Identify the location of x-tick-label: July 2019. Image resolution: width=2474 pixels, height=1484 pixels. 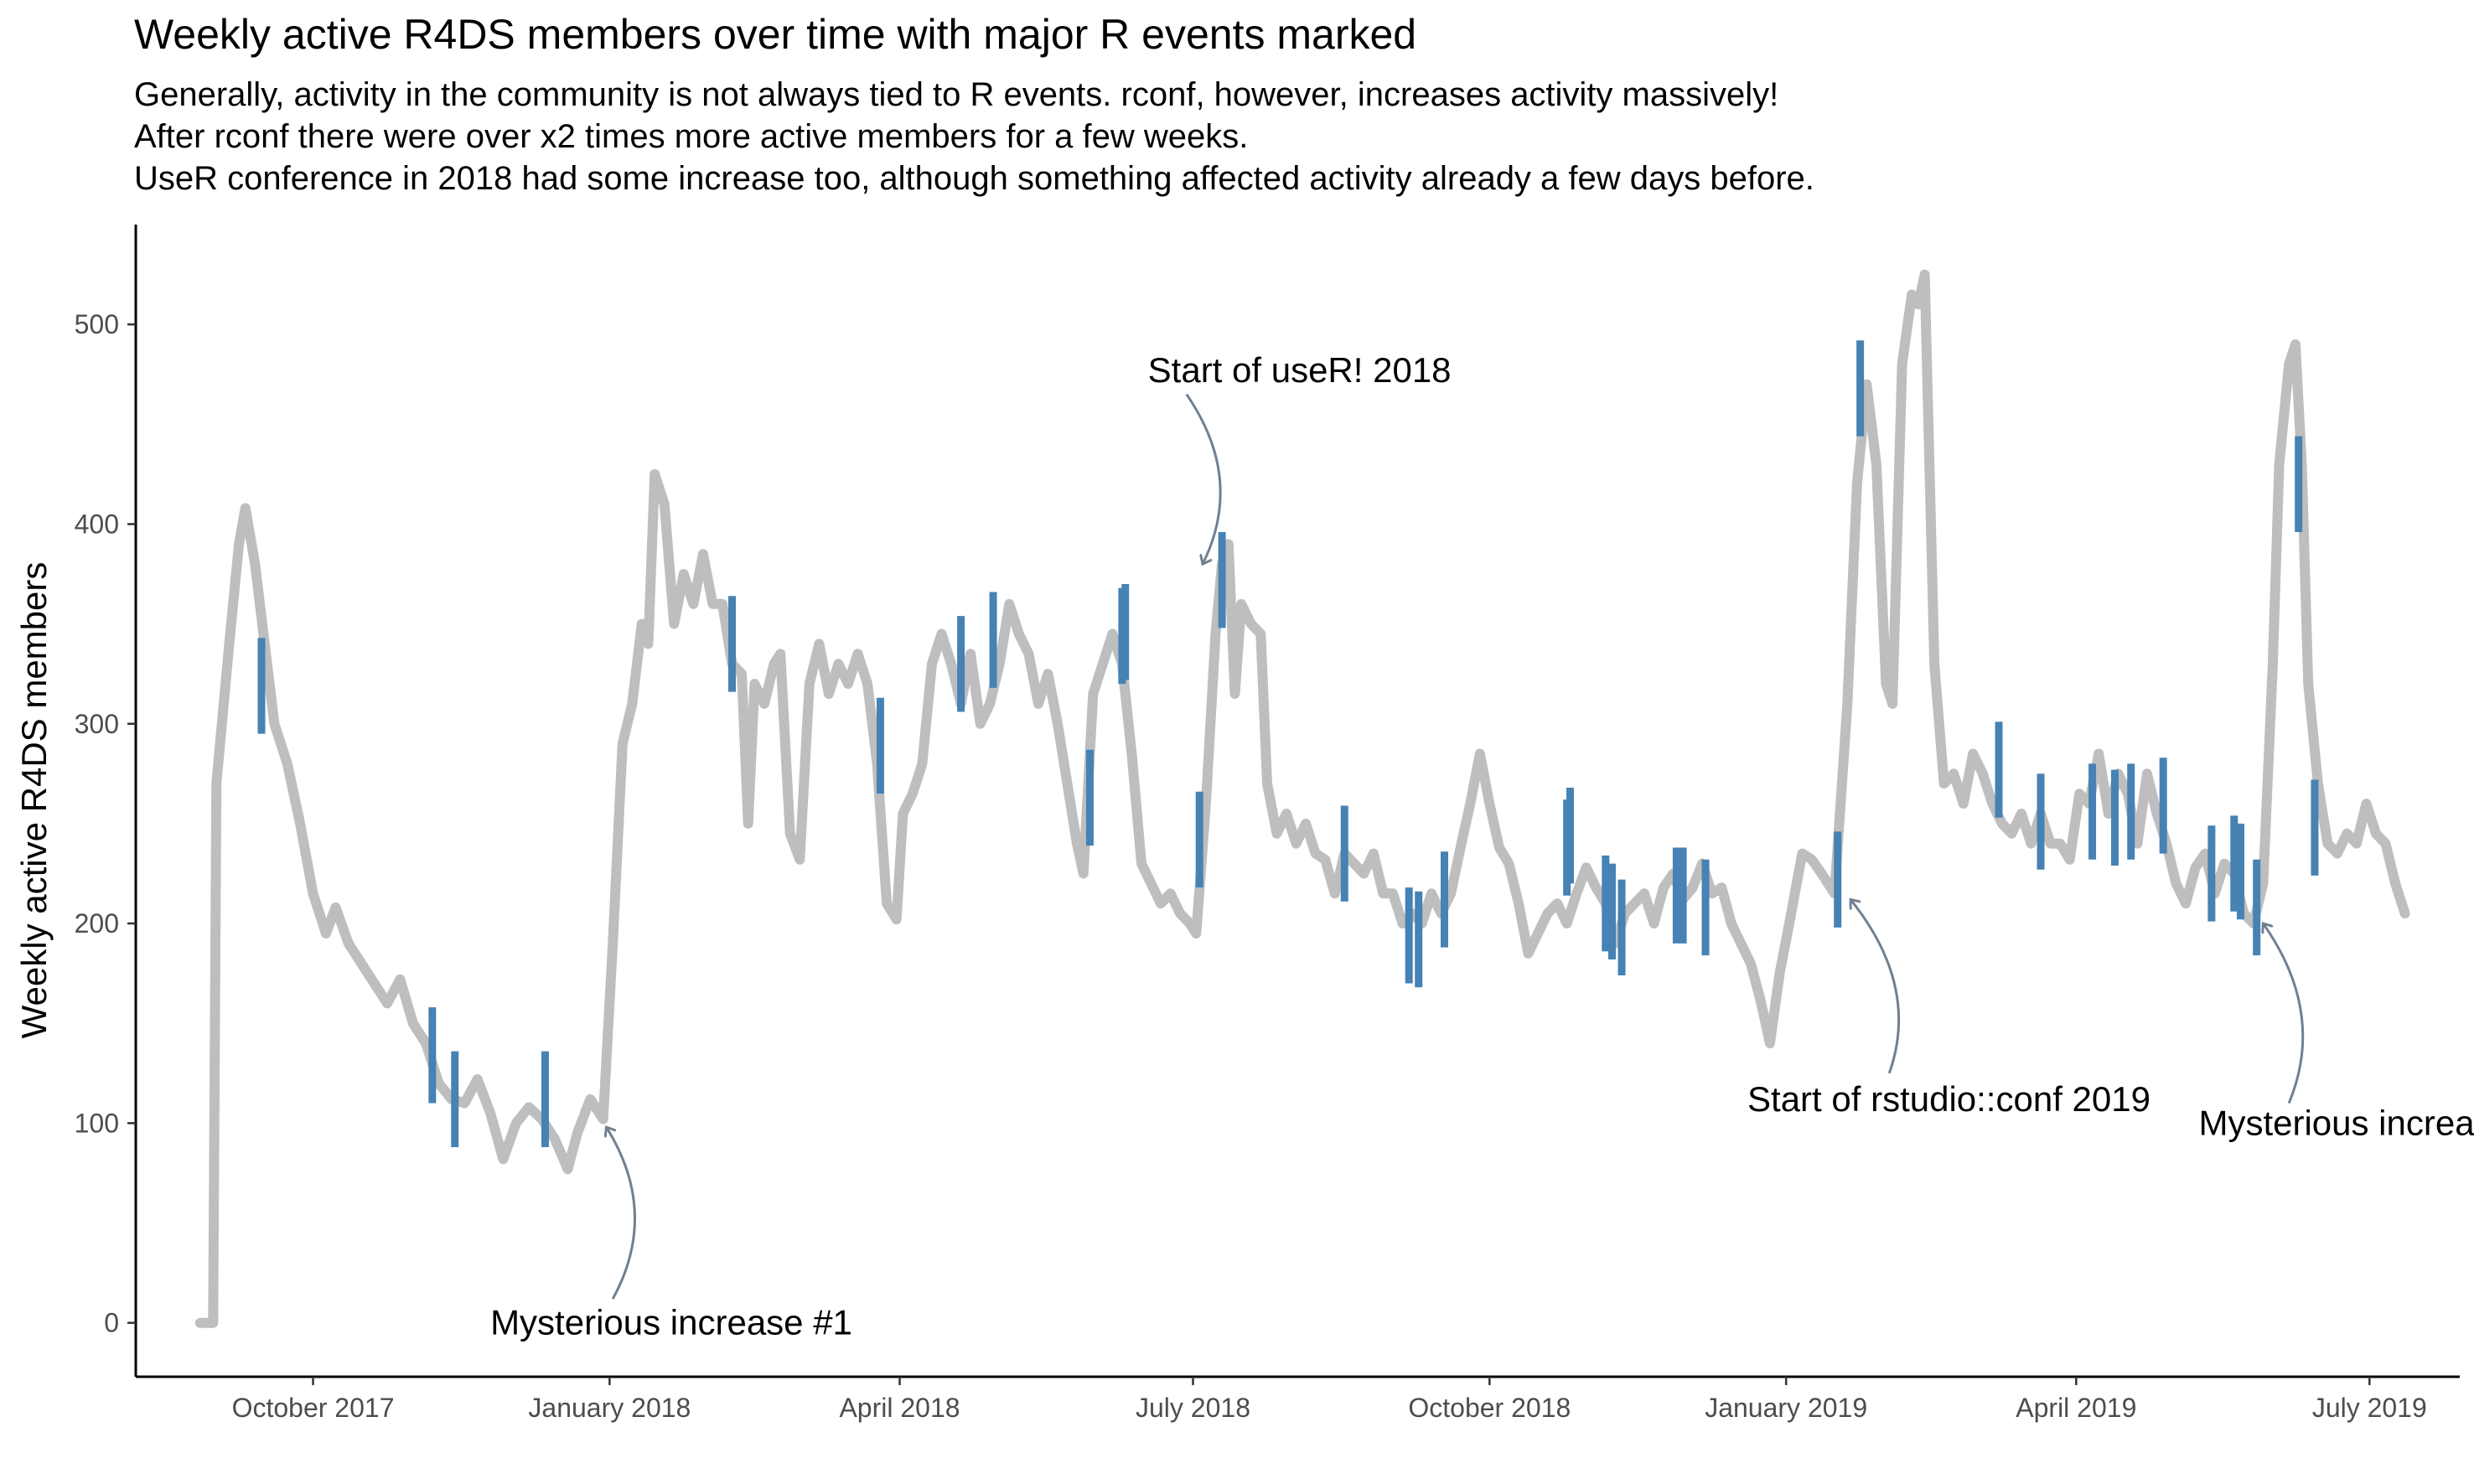
(2369, 1408).